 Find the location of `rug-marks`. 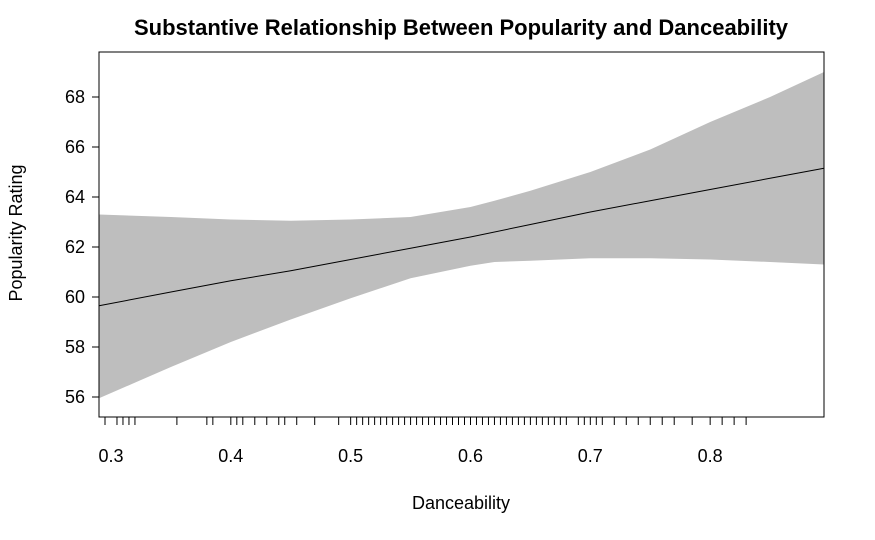

rug-marks is located at coordinates (425, 421).